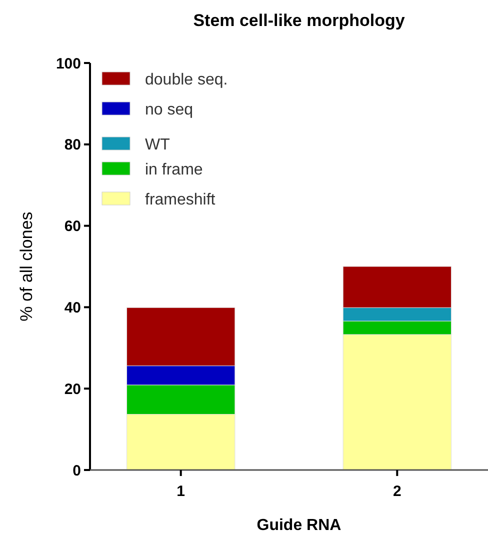  What do you see at coordinates (299, 525) in the screenshot?
I see `x-axis-title: Guide RNA` at bounding box center [299, 525].